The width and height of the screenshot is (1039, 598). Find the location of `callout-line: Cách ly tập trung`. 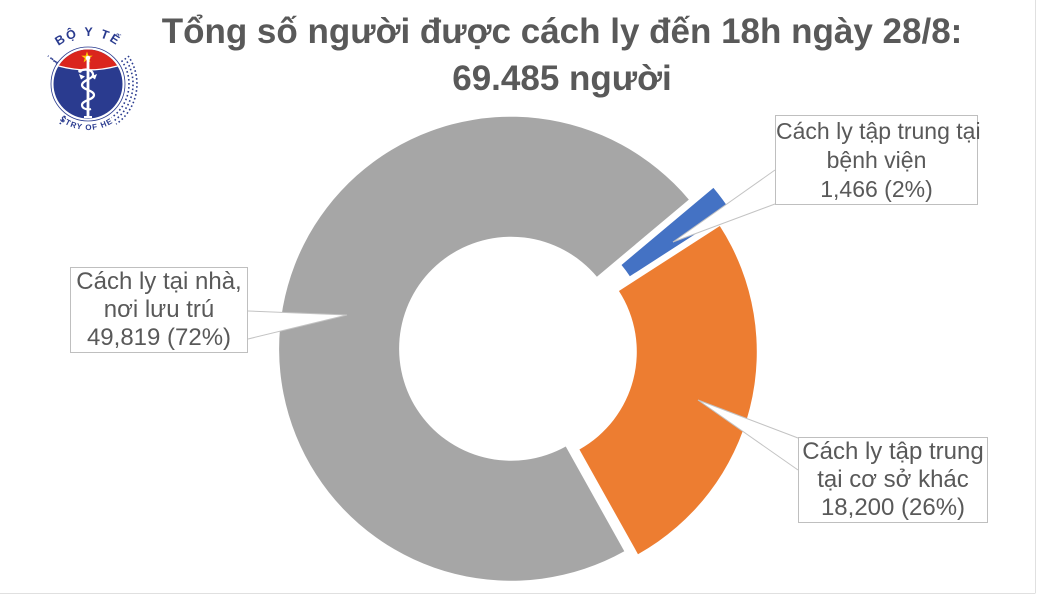

callout-line: Cách ly tập trung is located at coordinates (893, 451).